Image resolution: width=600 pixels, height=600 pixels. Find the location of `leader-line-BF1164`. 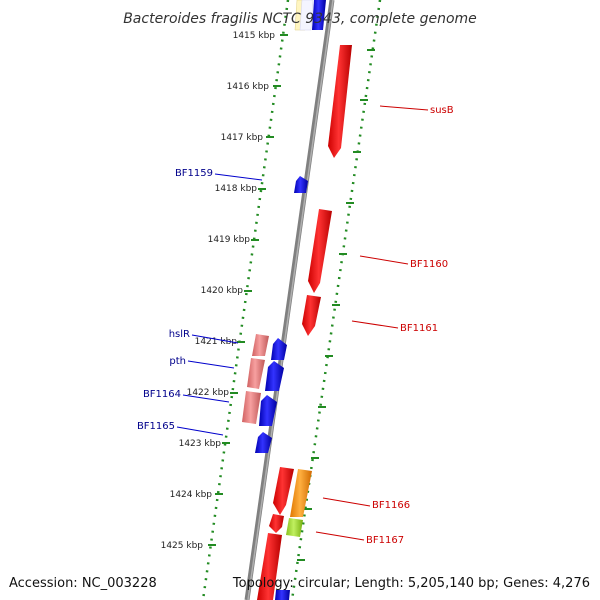

leader-line-BF1164 is located at coordinates (206, 398).